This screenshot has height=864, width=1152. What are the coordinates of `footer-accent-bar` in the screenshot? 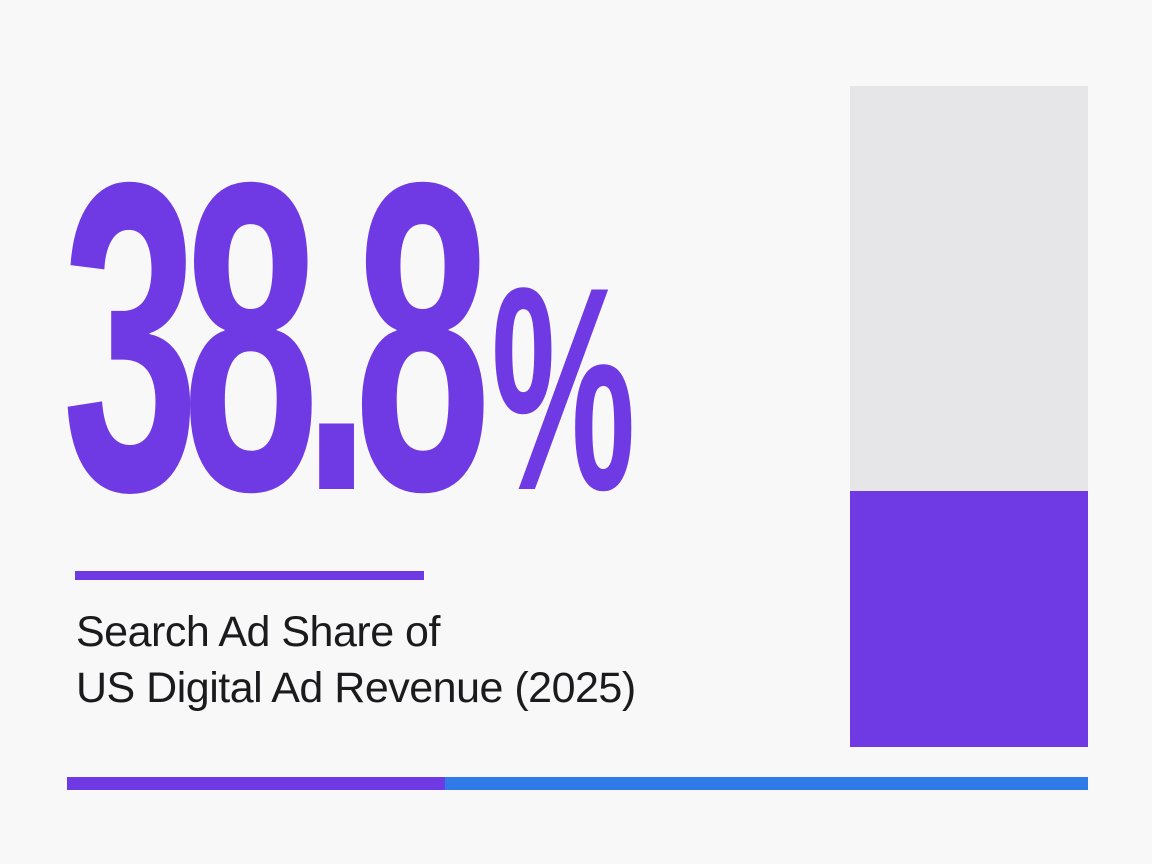 It's located at (577, 783).